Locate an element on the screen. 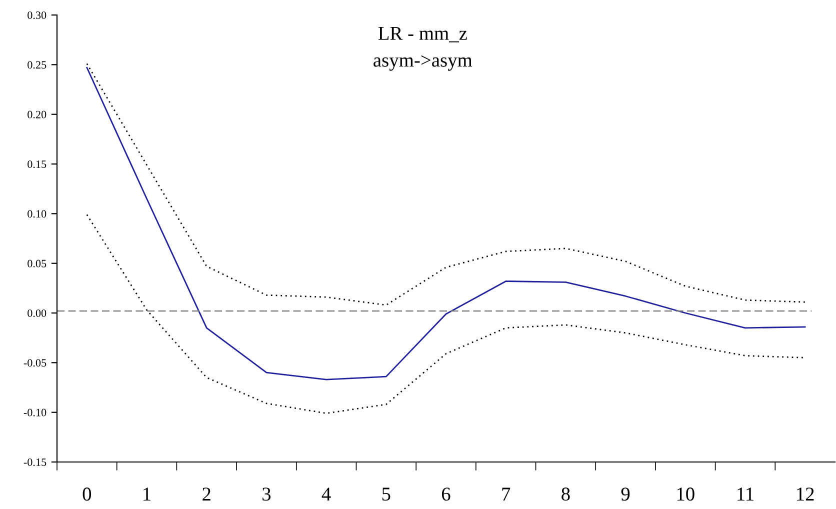 The height and width of the screenshot is (509, 836). y-tick-label: -0.15 is located at coordinates (35, 462).